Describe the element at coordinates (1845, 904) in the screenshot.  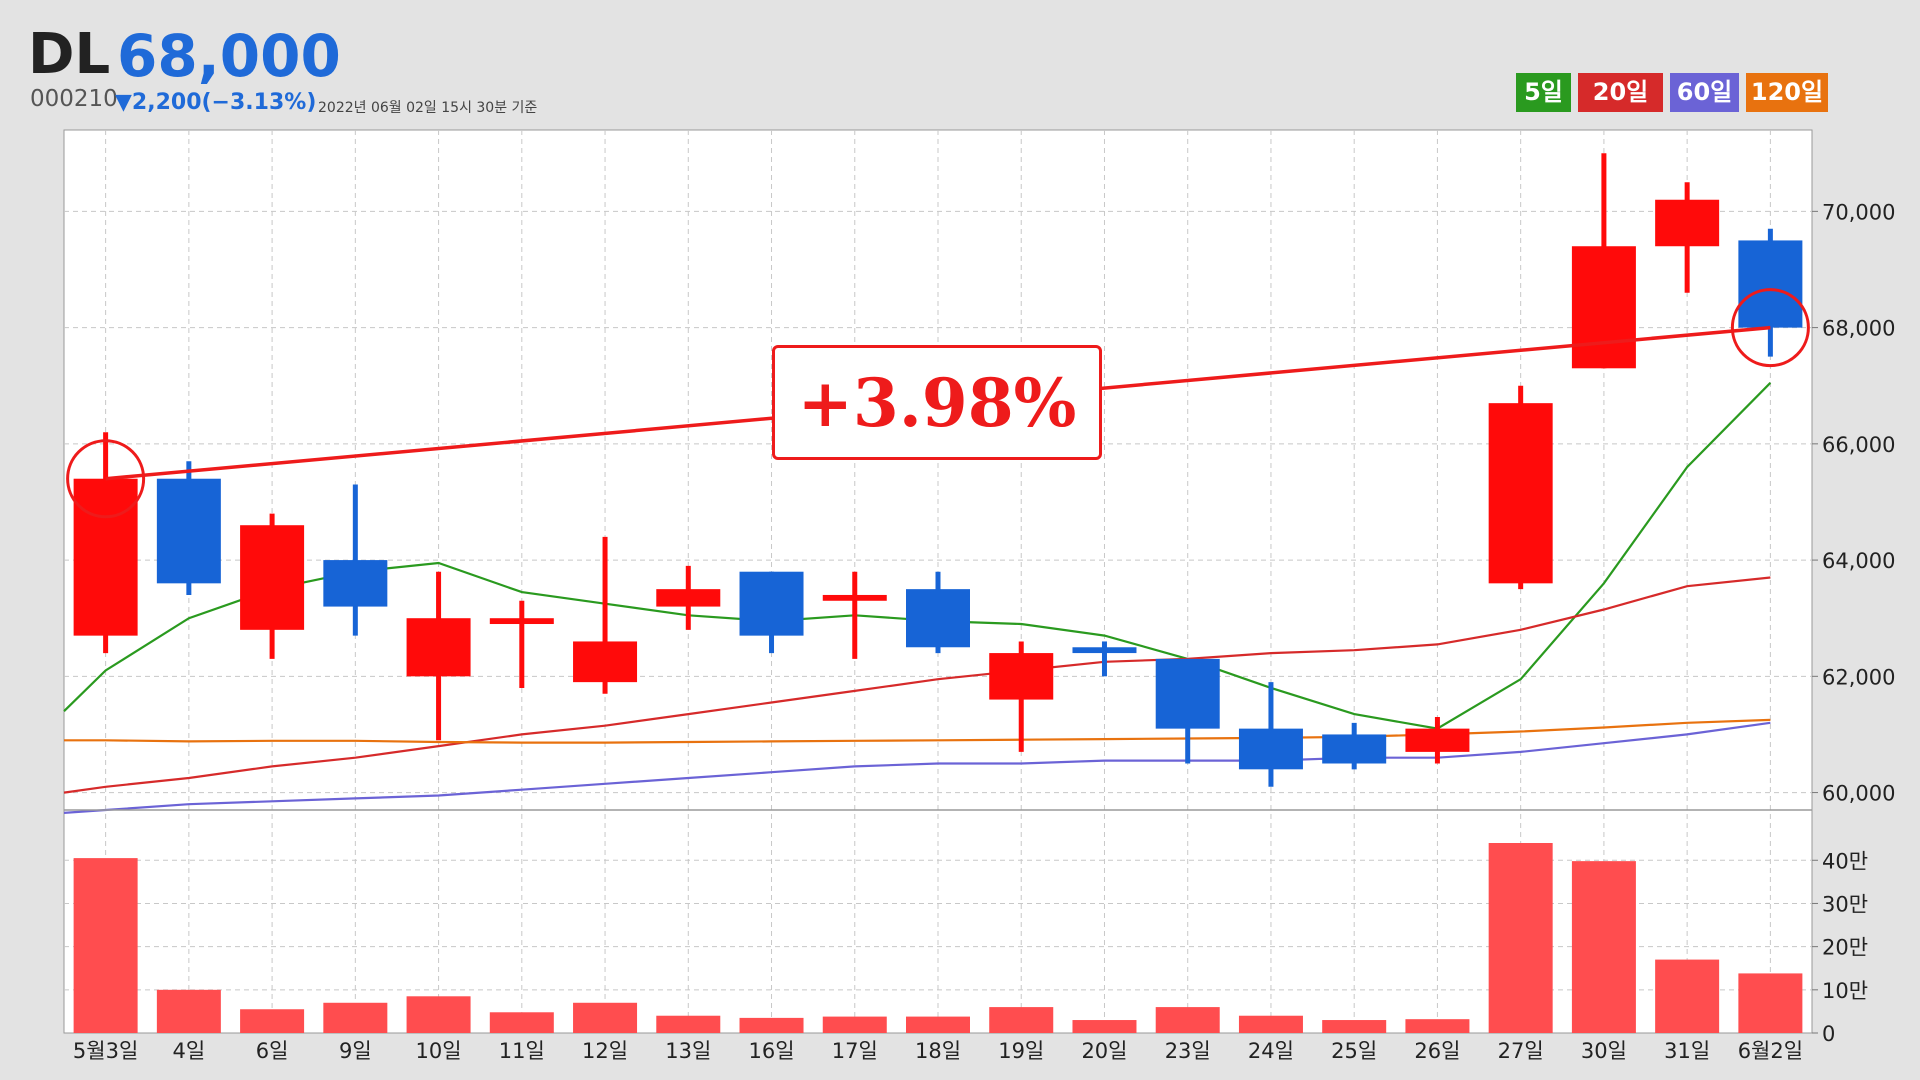
I see `volume-tick-label: 30만` at that location.